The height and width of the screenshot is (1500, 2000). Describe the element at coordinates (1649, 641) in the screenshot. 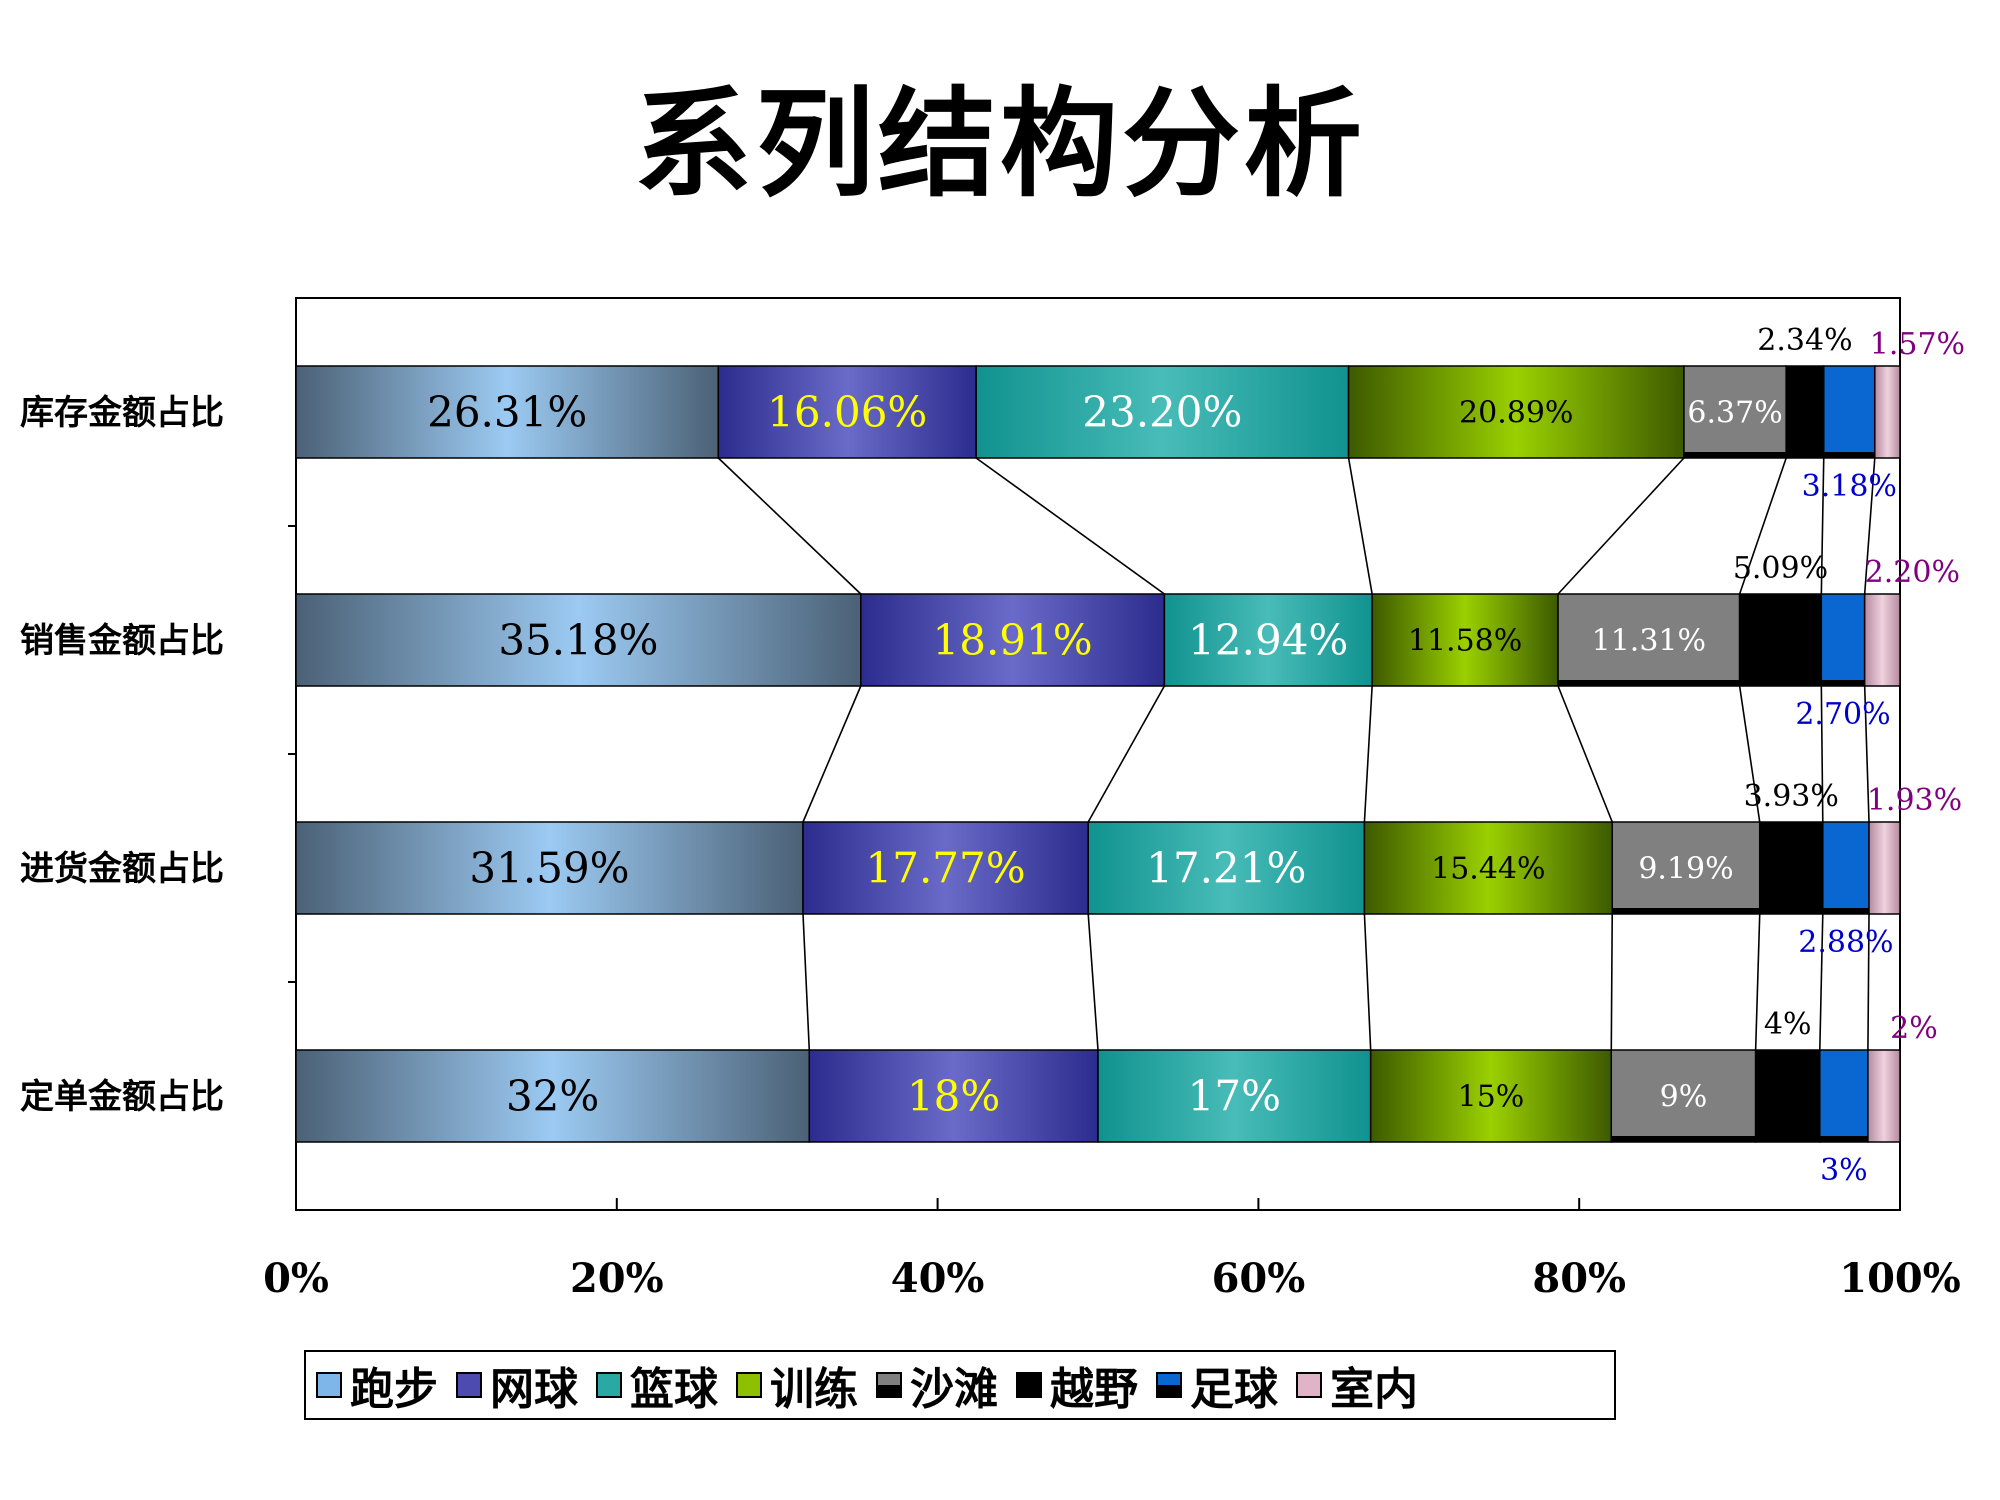

I see `data-label-beach: 11.31%` at that location.